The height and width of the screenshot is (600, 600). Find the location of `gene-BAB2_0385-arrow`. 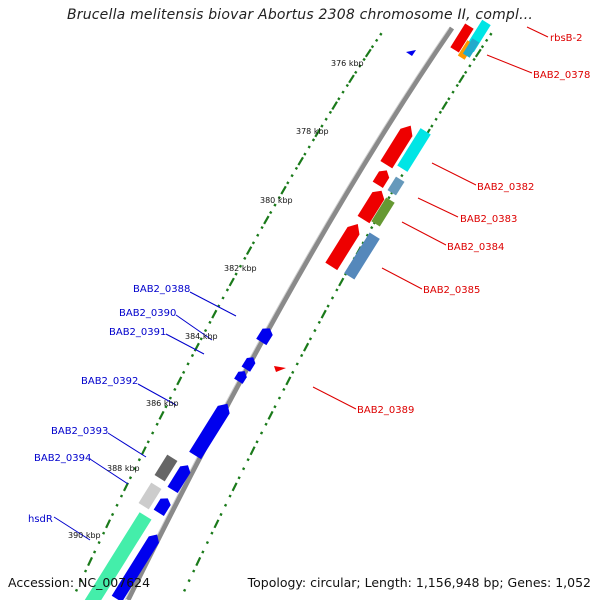

gene-BAB2_0385-arrow is located at coordinates (344, 245).